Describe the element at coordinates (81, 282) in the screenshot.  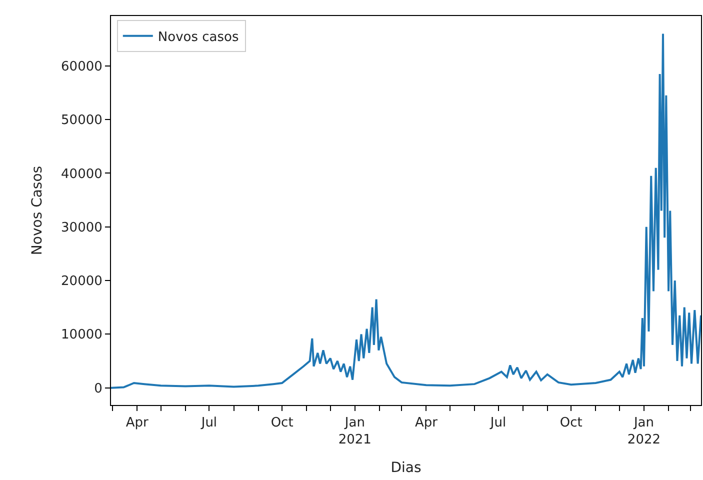
I see `y-tick-label: 20000` at that location.